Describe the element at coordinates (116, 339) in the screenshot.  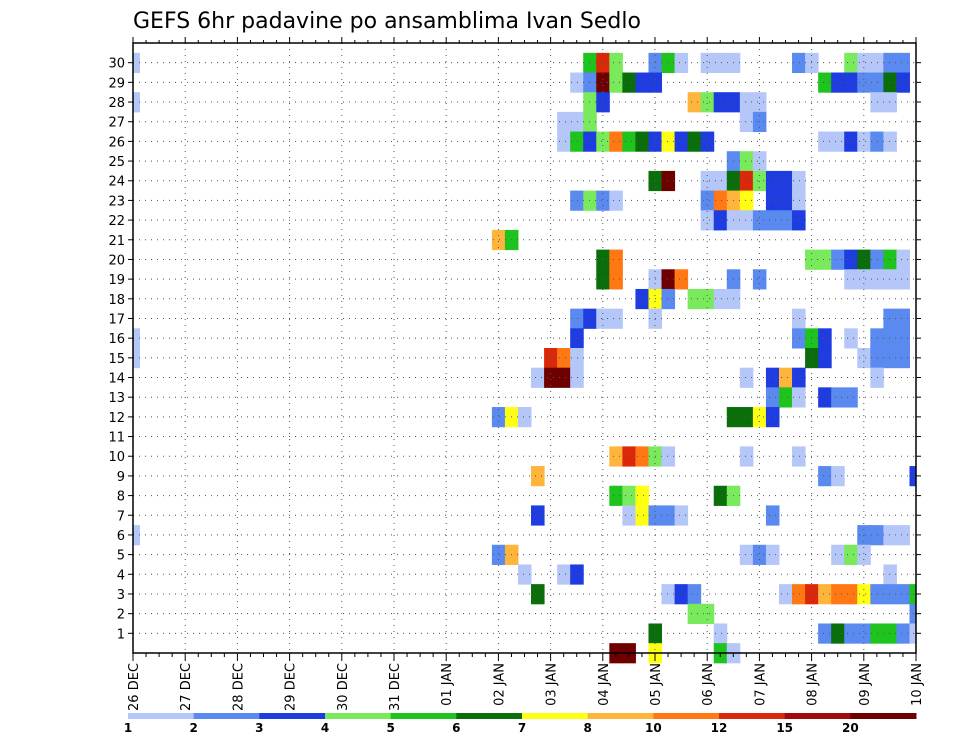
I see `y-tick-label: 16` at that location.